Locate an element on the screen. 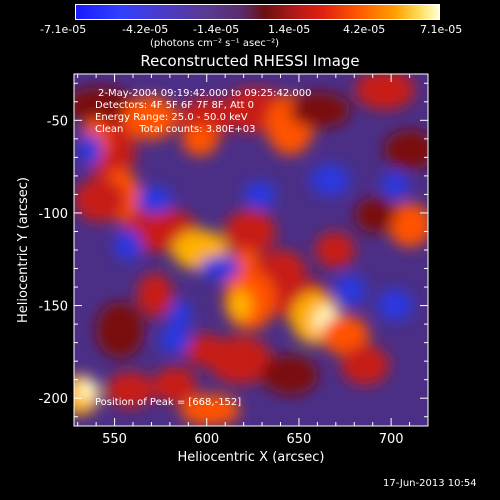  y-tick-label: -150 is located at coordinates (53, 307).